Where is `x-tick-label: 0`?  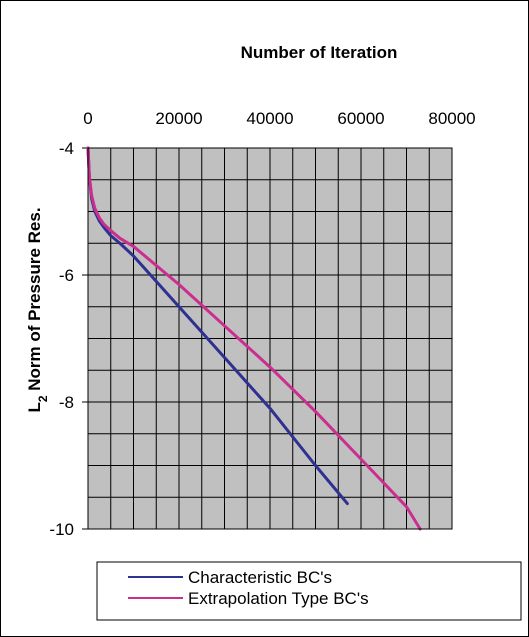 x-tick-label: 0 is located at coordinates (87, 118).